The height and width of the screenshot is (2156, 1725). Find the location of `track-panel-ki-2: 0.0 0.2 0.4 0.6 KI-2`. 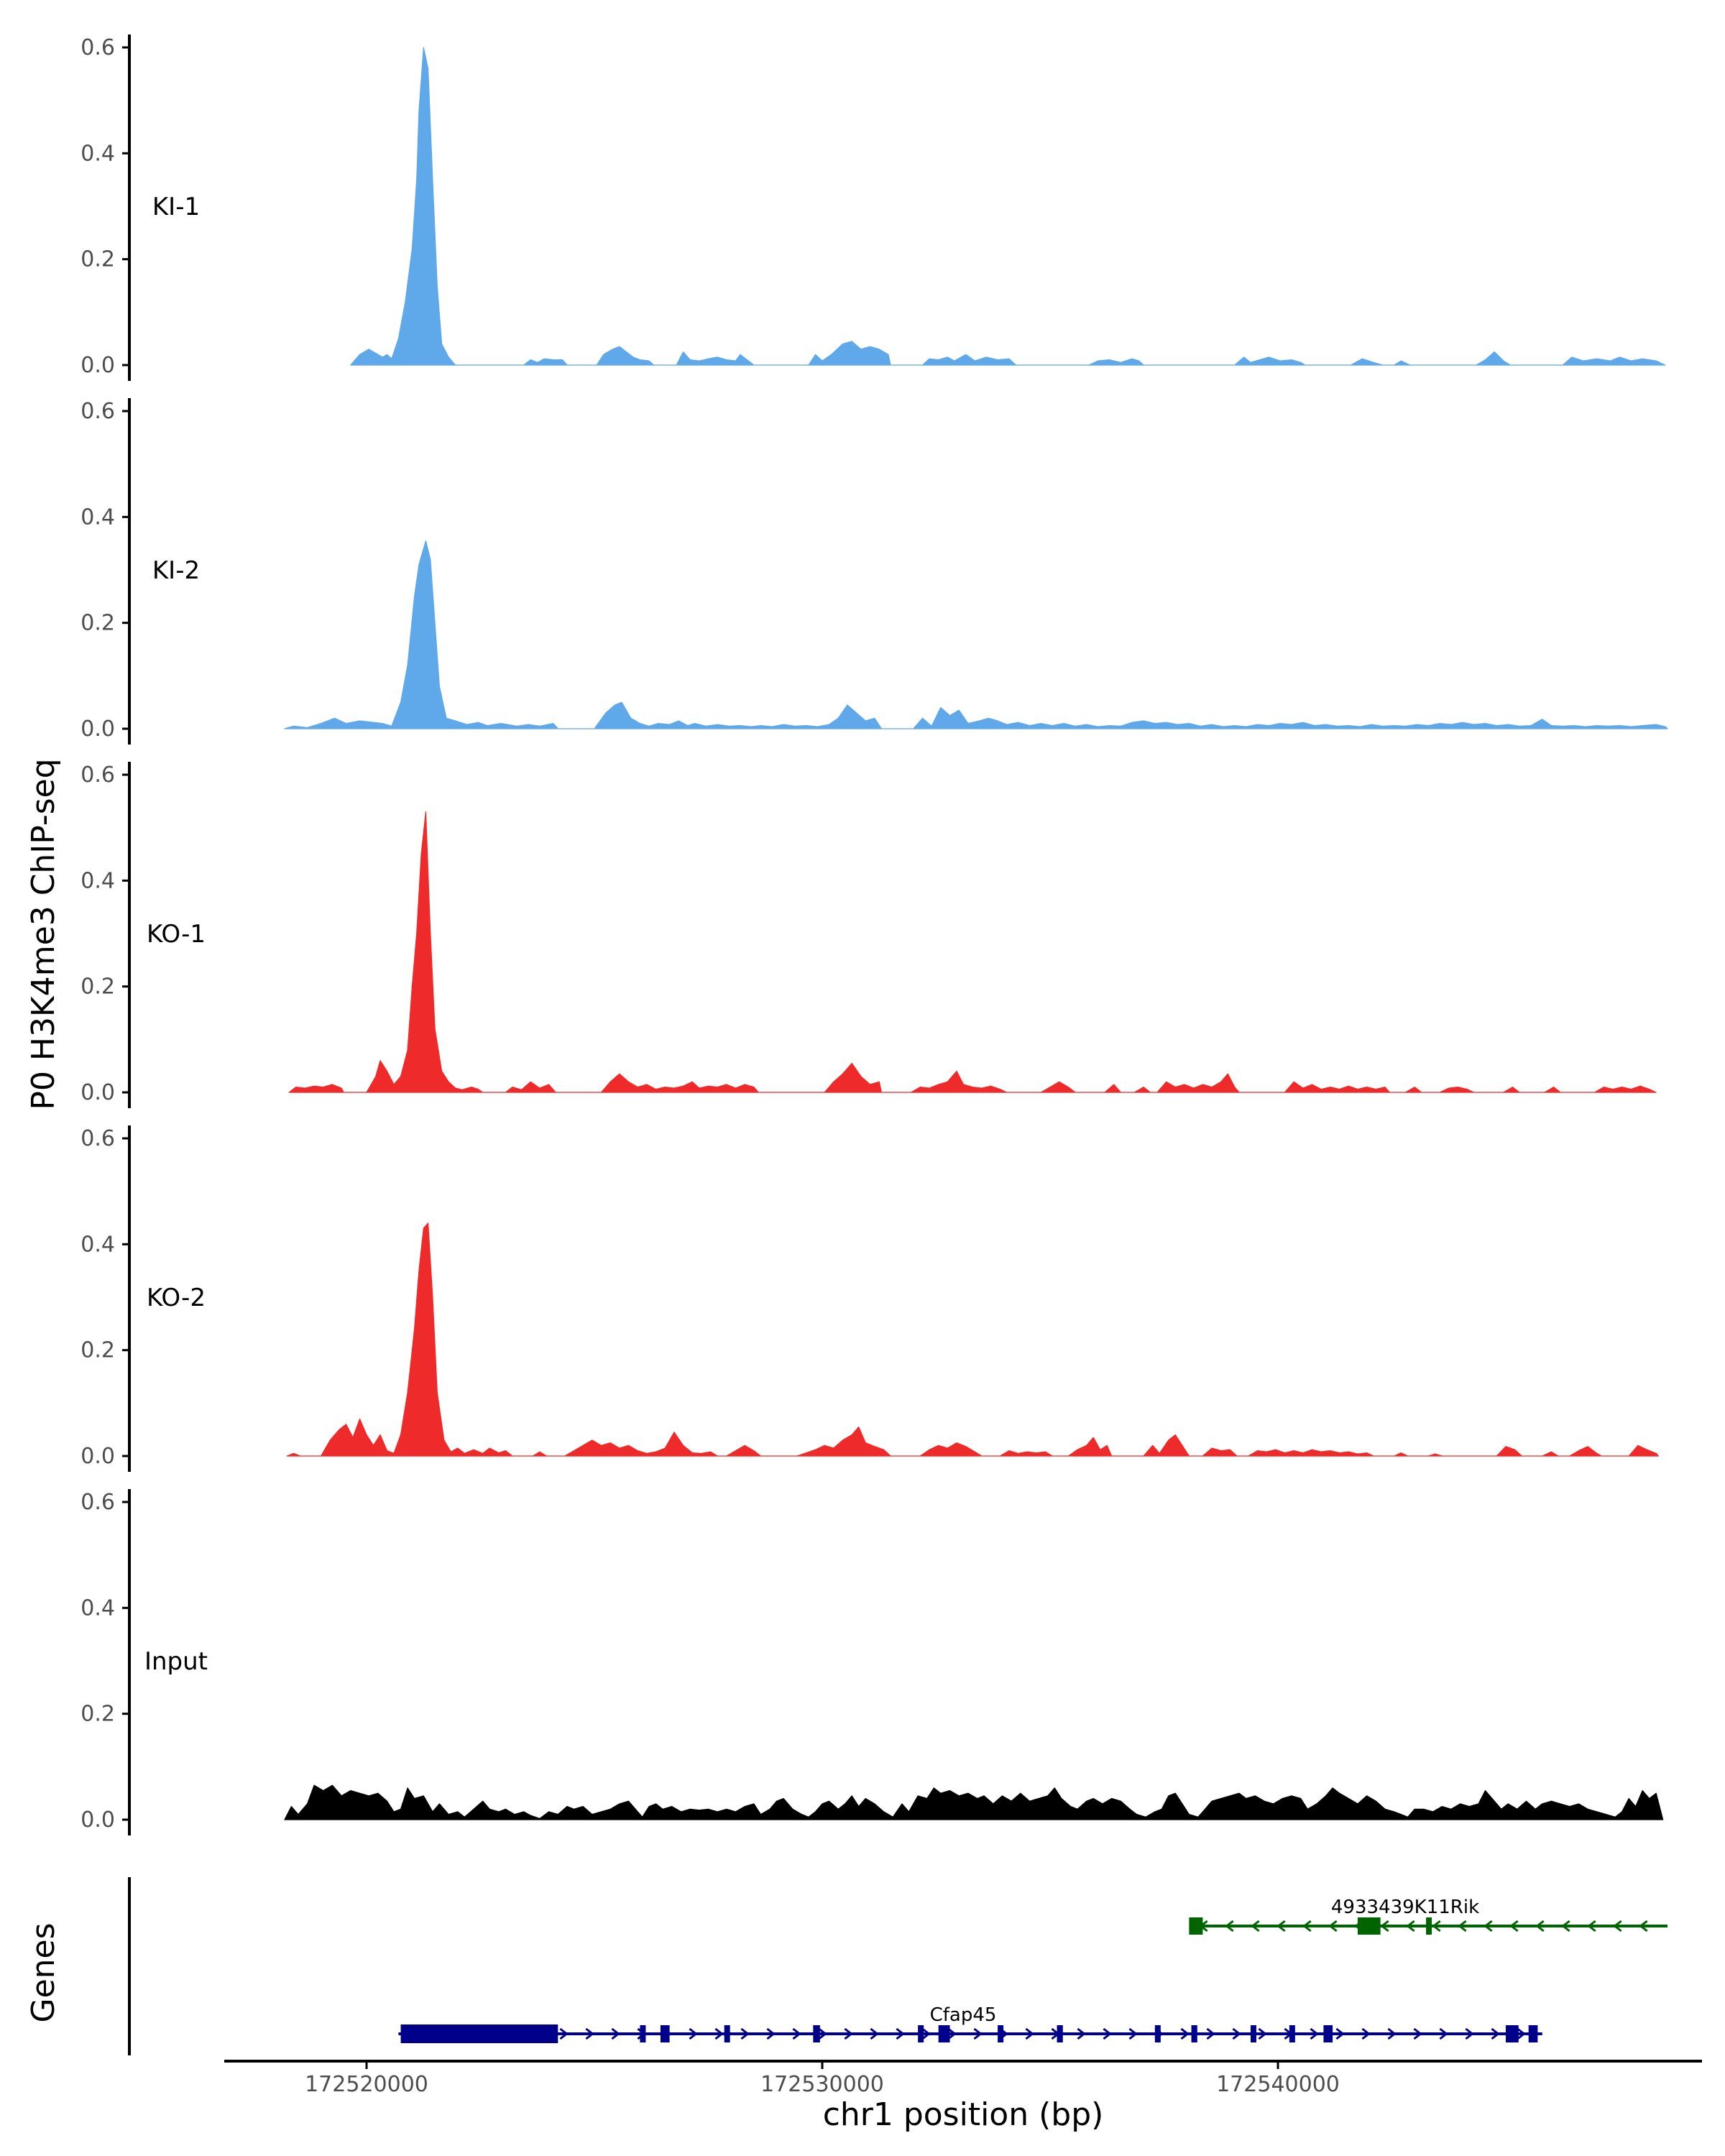

track-panel-ki-2: 0.0 0.2 0.4 0.6 KI-2 is located at coordinates (874, 571).